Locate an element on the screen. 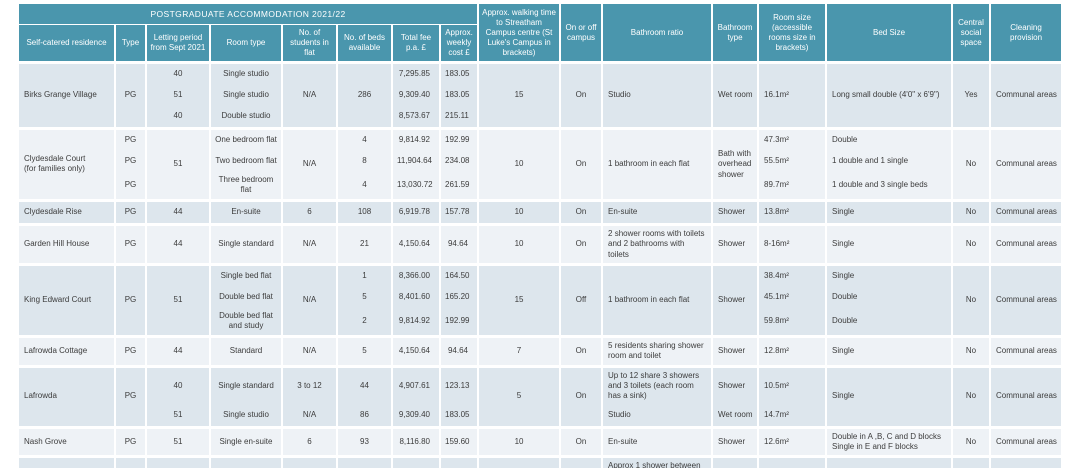  cell-fee: 13,030.72 is located at coordinates (416, 187).